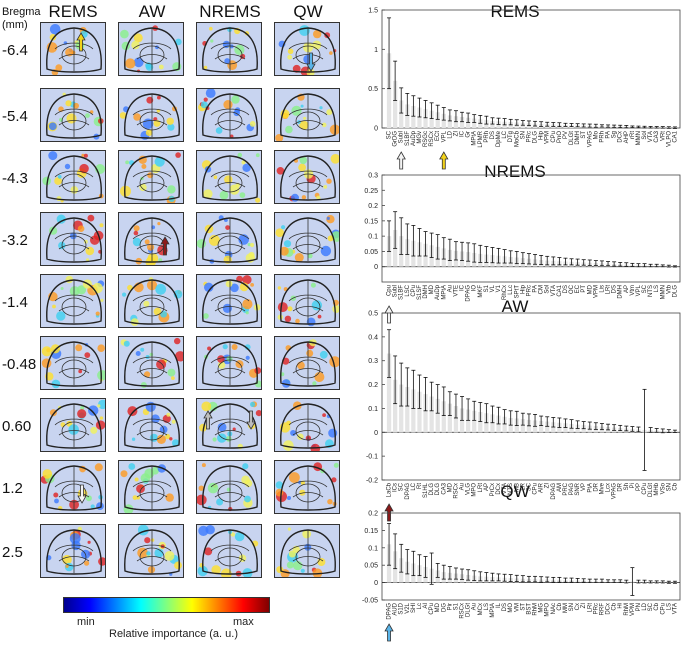 Image resolution: width=685 pixels, height=651 pixels. Describe the element at coordinates (560, 137) in the screenshot. I see `category-label: PnO` at that location.